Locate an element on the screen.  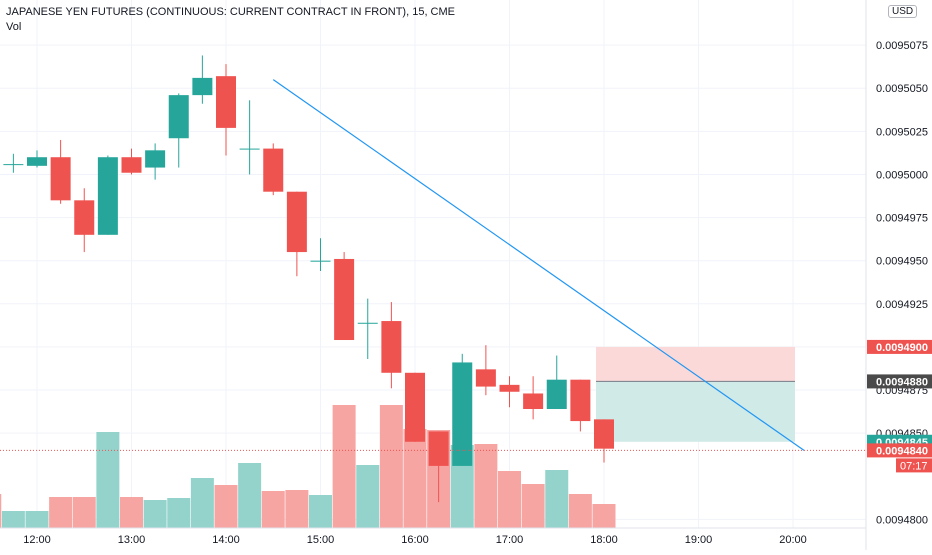
countdown-box is located at coordinates (914, 465).